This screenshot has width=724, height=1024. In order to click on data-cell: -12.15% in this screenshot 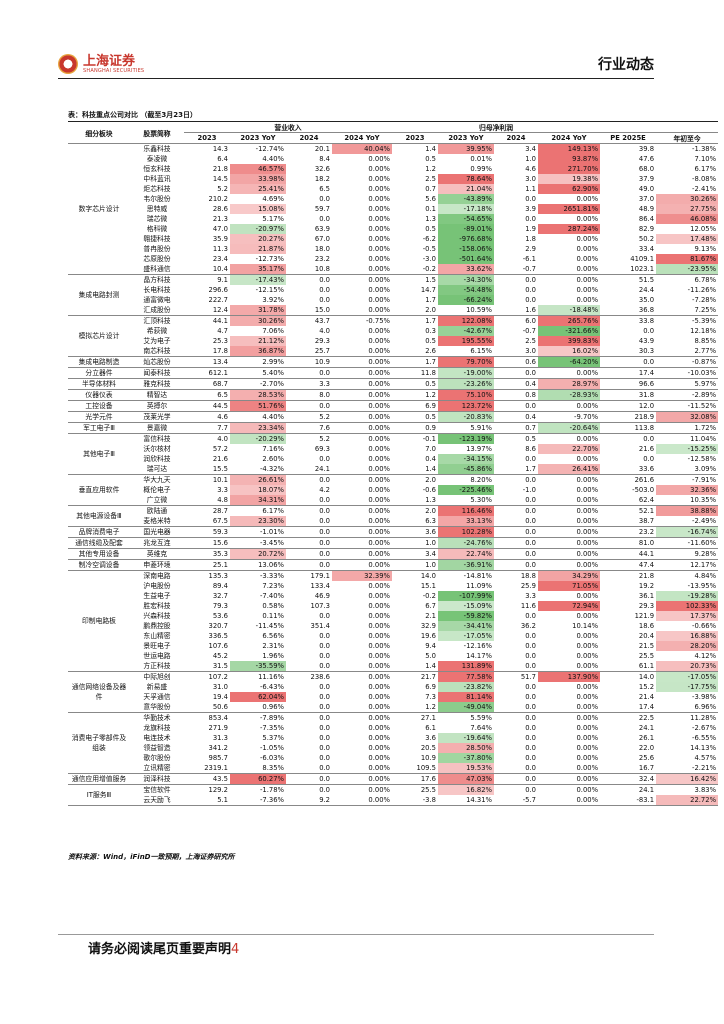, I will do `click(269, 290)`.